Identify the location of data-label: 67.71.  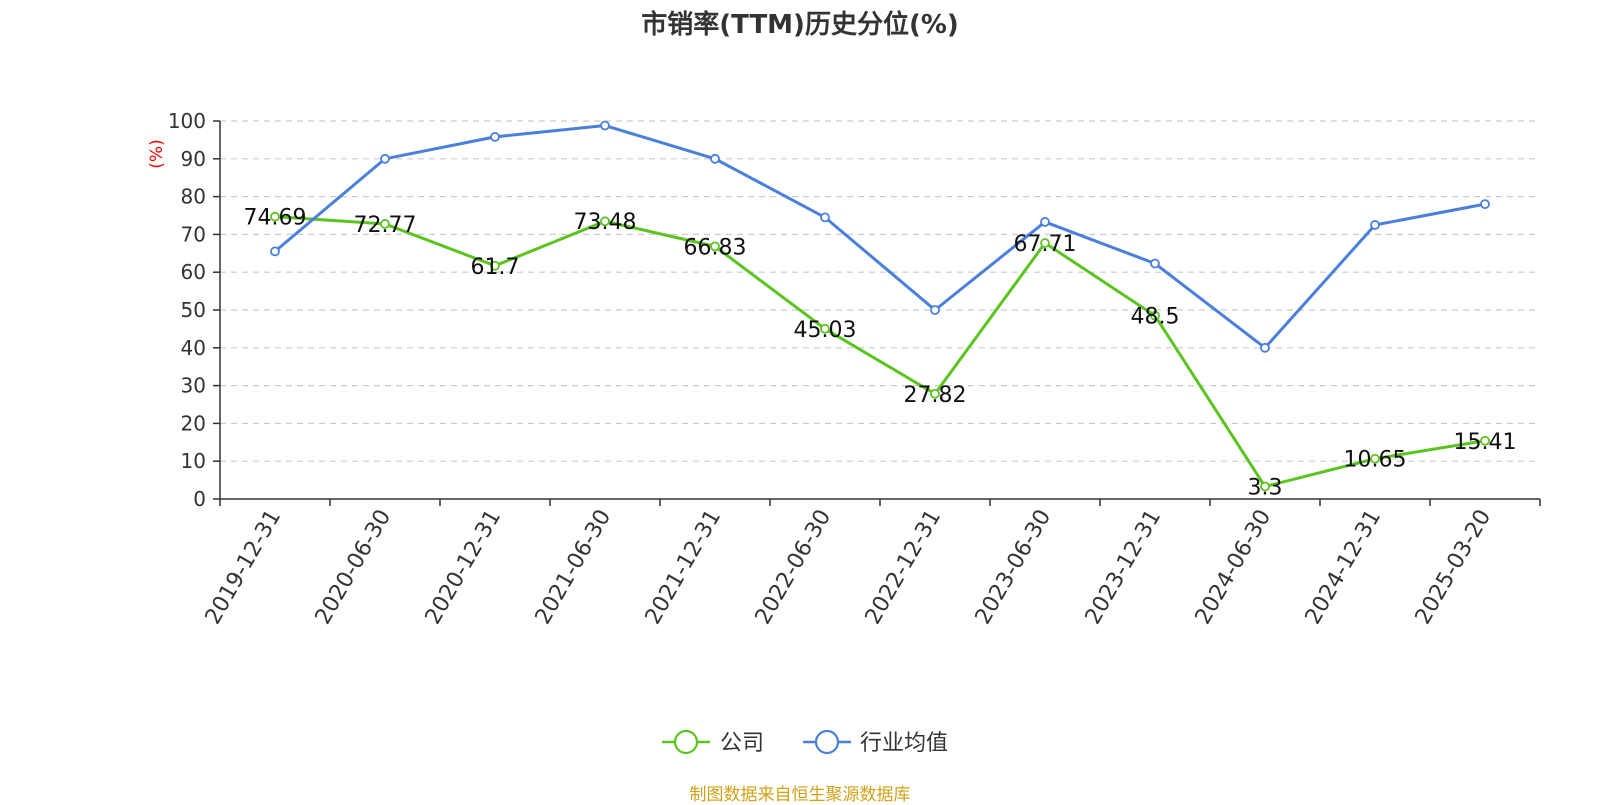
(1045, 244).